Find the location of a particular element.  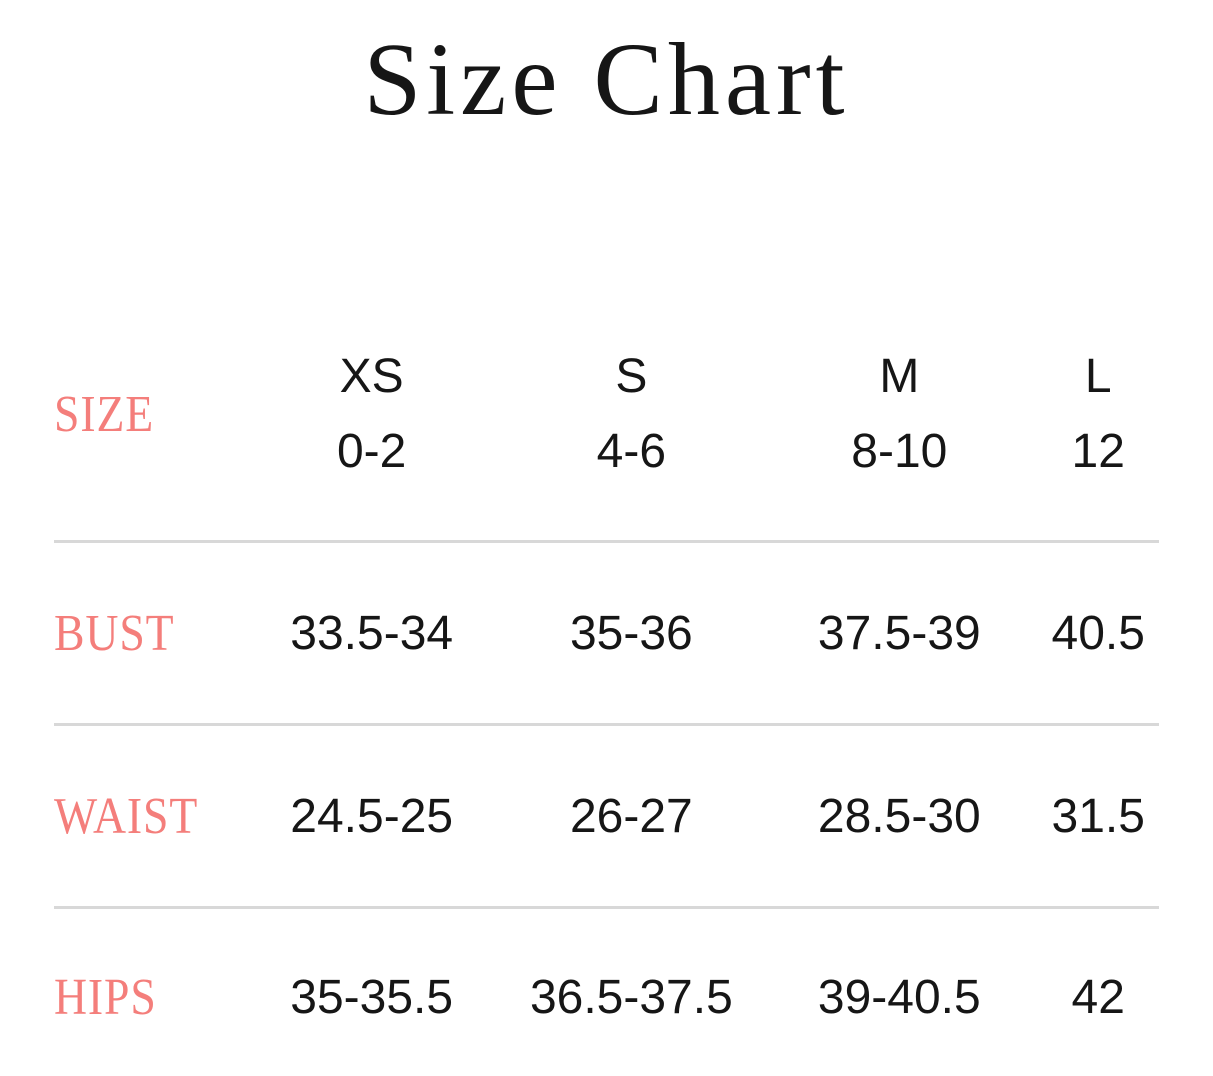

bust-value-s: 35-36 is located at coordinates (631, 633).